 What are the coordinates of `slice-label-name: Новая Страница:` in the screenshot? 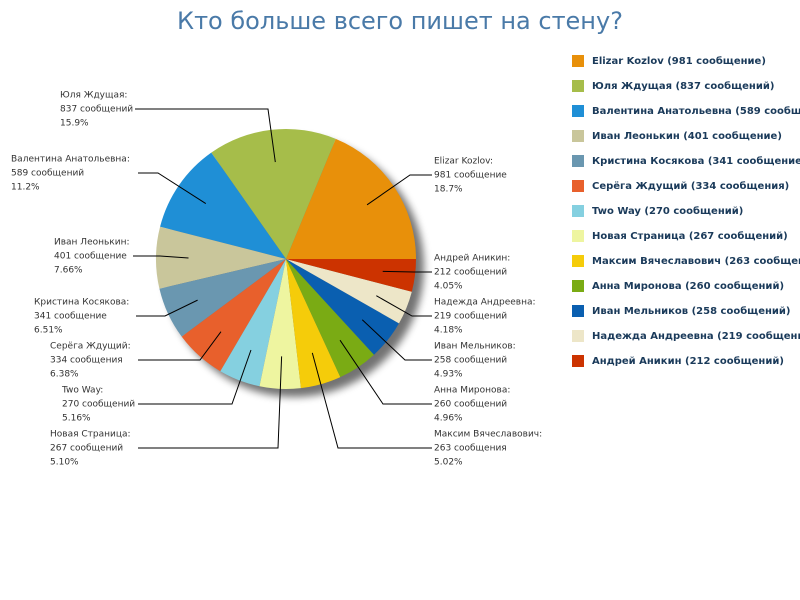 It's located at (90, 435).